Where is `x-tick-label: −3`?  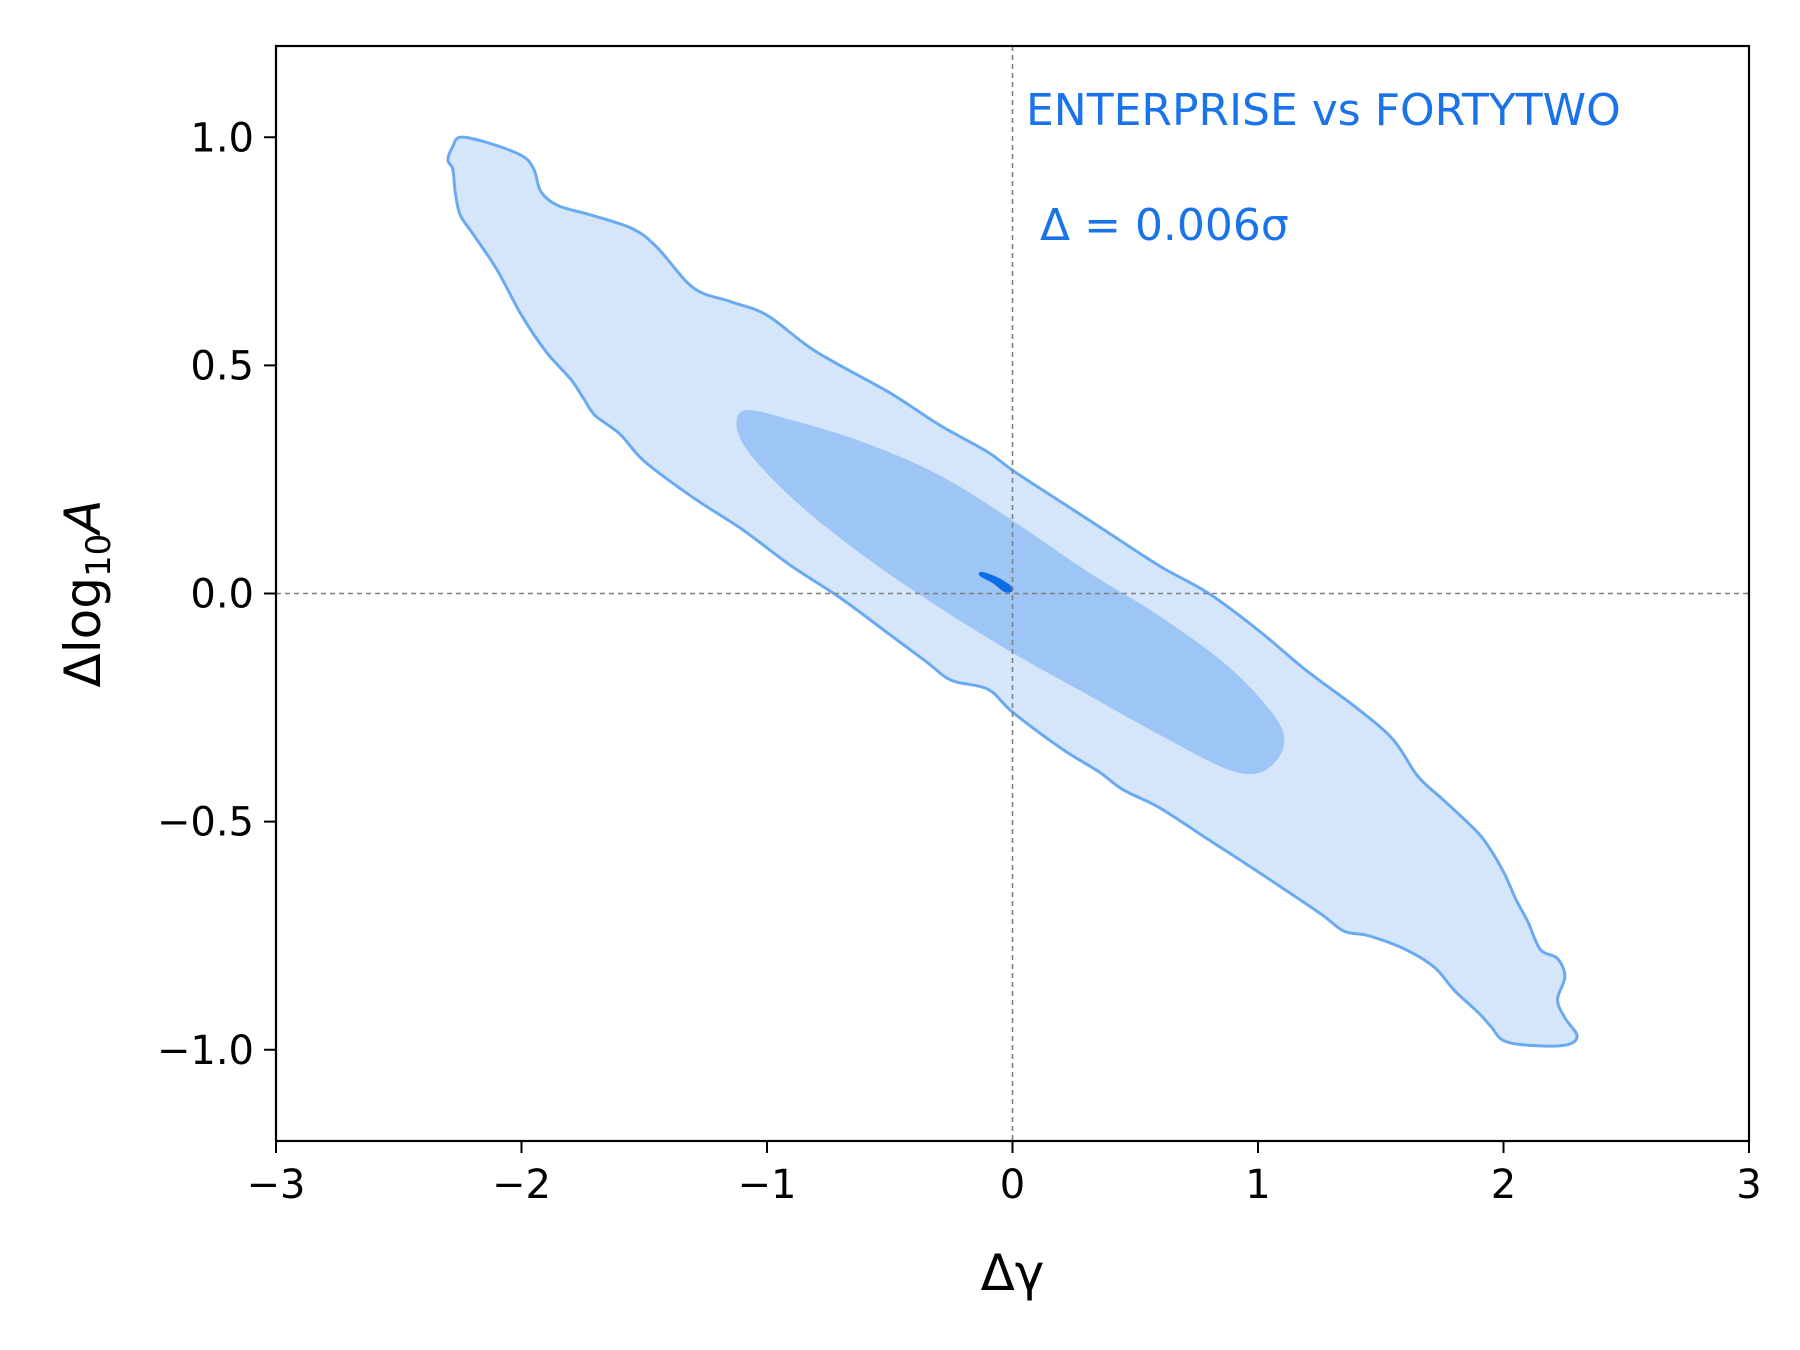
x-tick-label: −3 is located at coordinates (276, 1185).